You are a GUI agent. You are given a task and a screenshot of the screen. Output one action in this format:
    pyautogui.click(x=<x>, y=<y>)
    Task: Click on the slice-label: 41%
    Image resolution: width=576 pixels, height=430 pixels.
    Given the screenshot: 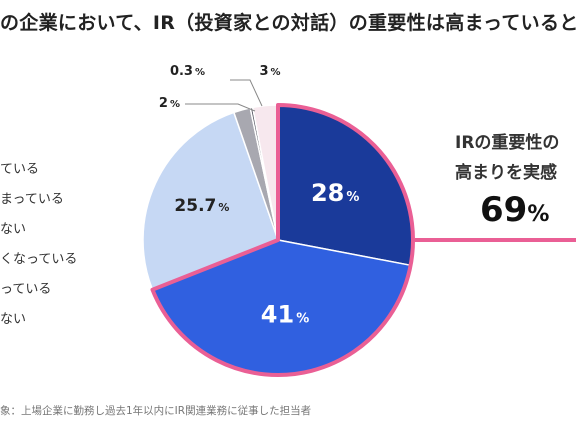 What is the action you would take?
    pyautogui.click(x=285, y=314)
    